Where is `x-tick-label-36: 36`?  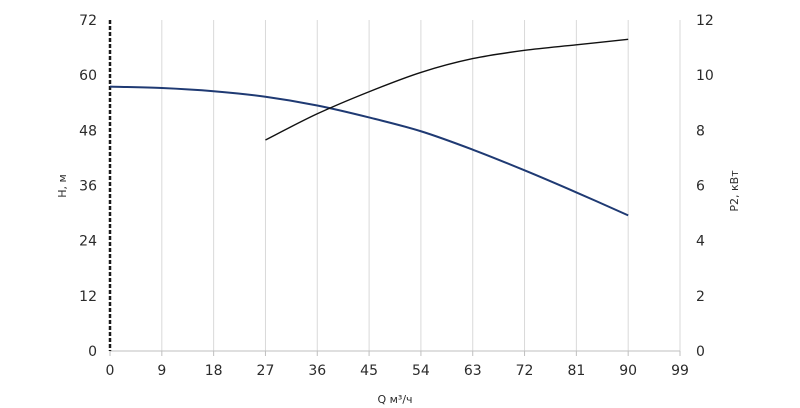
x-tick-label-36: 36 is located at coordinates (317, 371).